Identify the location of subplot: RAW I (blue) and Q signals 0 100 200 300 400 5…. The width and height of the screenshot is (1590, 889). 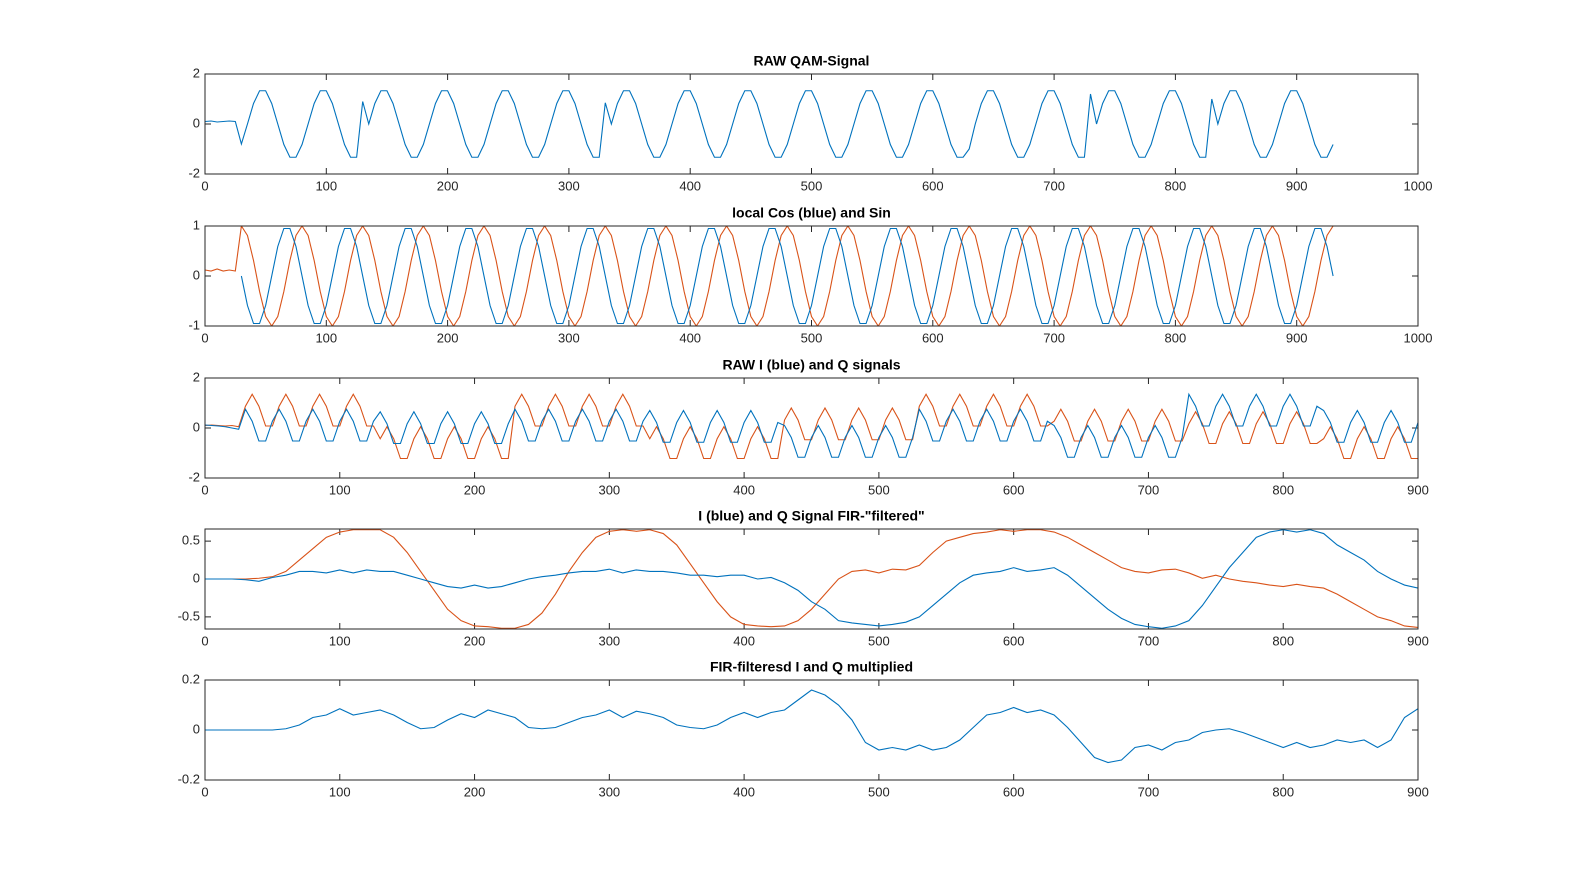
(808, 427).